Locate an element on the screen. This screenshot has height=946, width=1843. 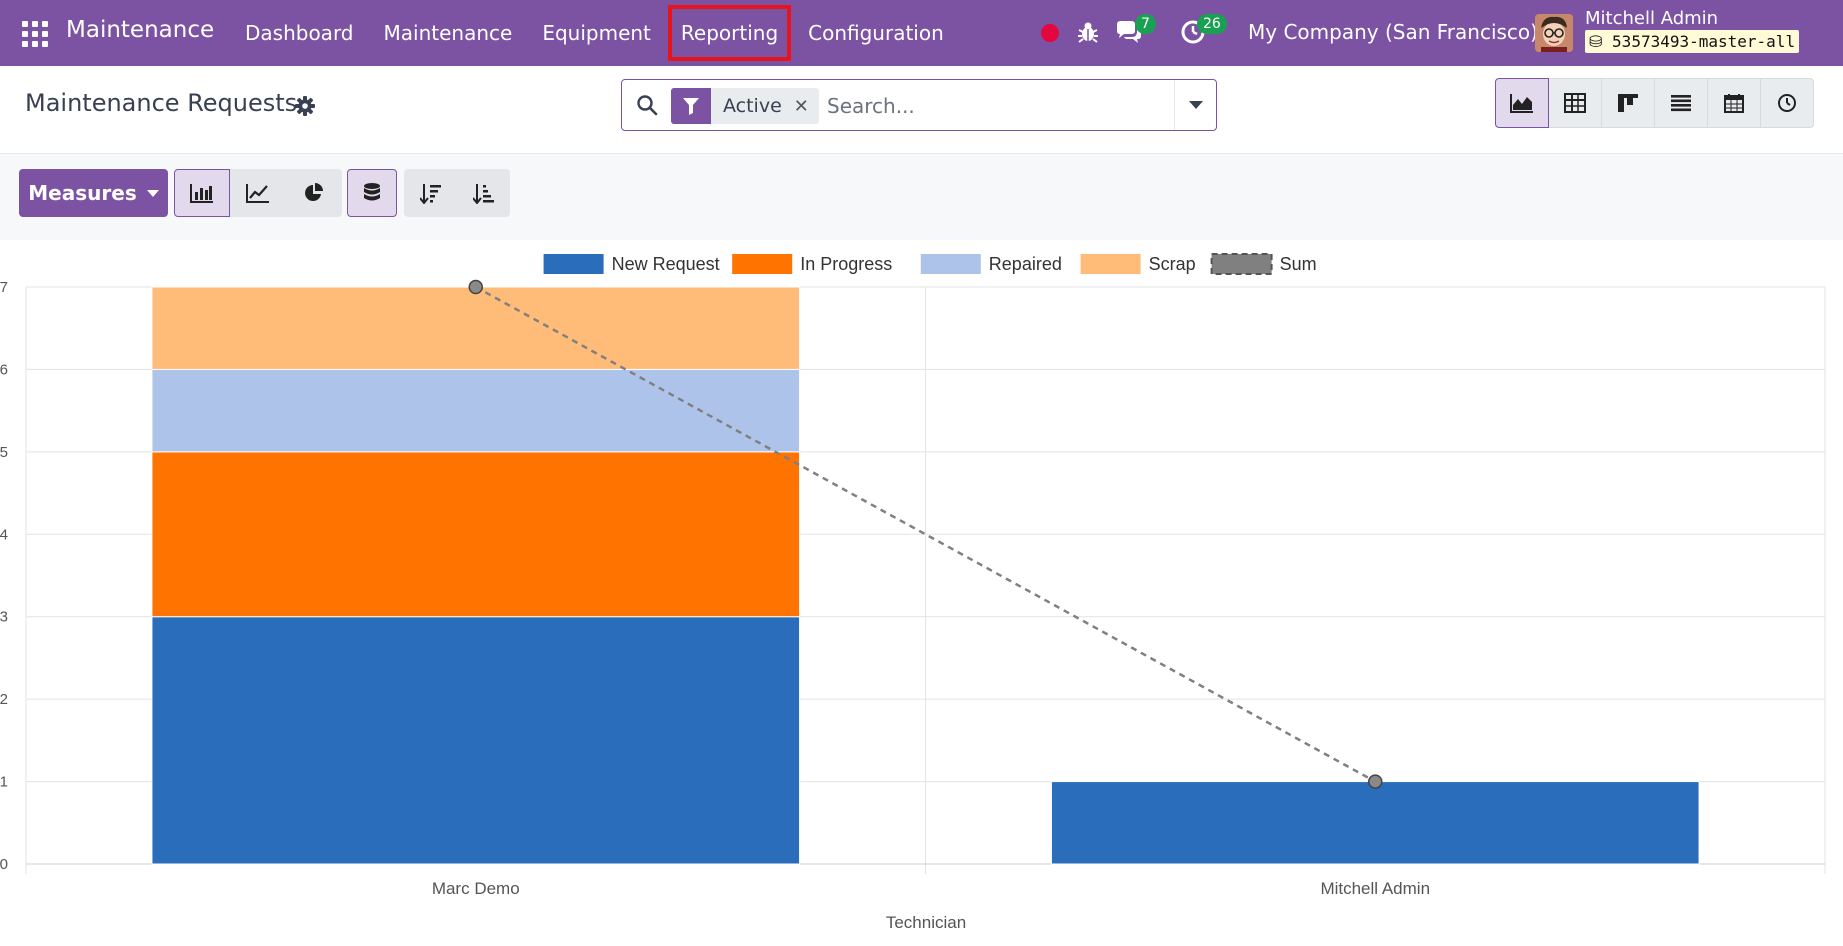
legend-label: Scrap is located at coordinates (1172, 264).